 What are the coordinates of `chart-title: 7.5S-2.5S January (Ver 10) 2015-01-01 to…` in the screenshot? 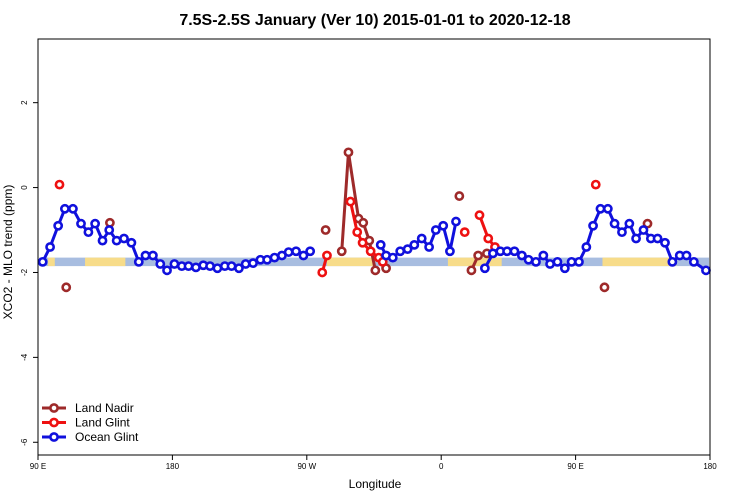 It's located at (374, 20).